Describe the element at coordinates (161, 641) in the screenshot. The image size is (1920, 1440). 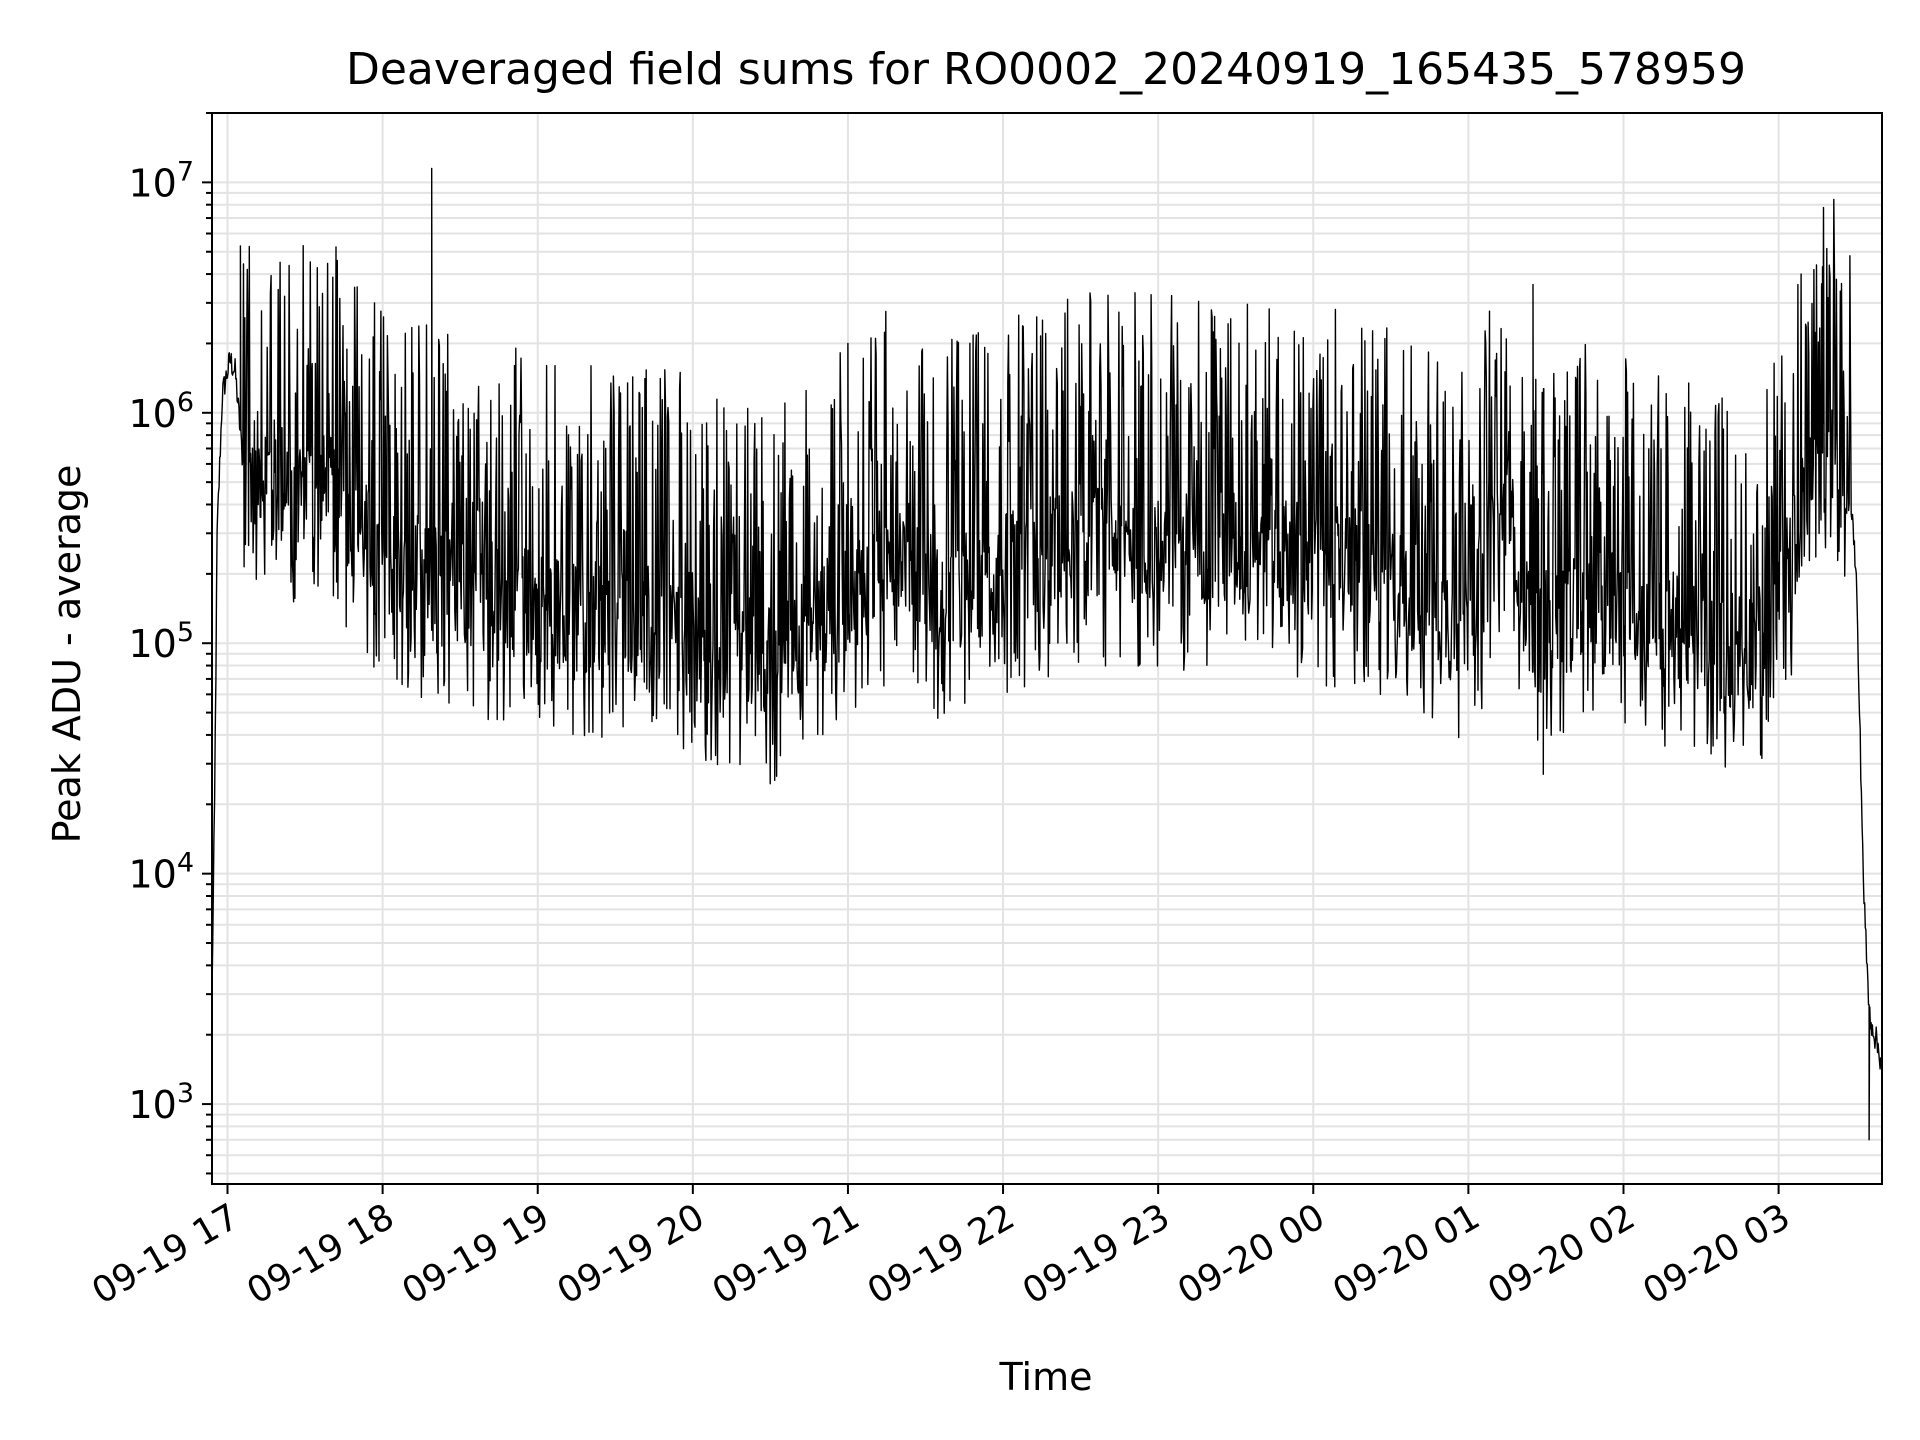
I see `y-tick-label: 105` at that location.